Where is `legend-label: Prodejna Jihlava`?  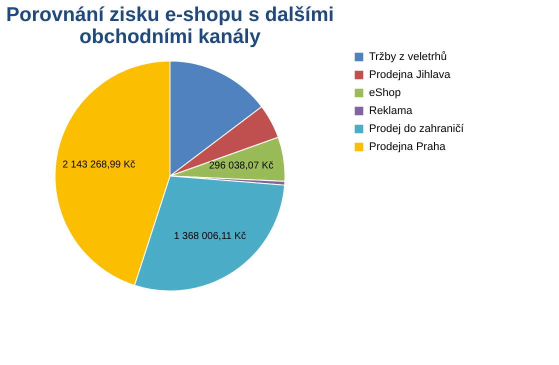 legend-label: Prodejna Jihlava is located at coordinates (410, 75).